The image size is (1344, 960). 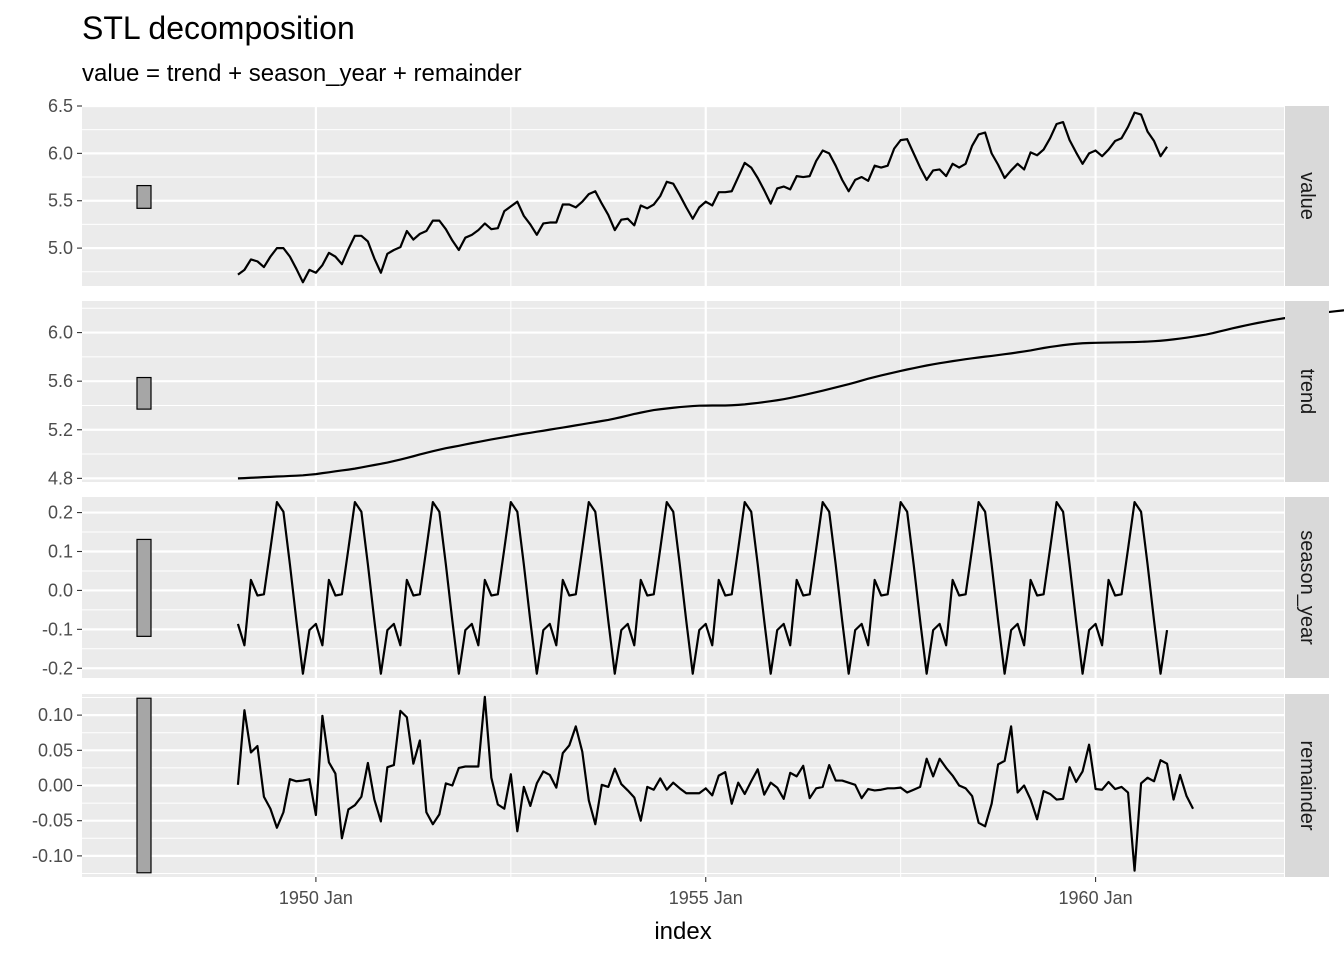 What do you see at coordinates (60, 551) in the screenshot?
I see `y-tick-label: 0.1` at bounding box center [60, 551].